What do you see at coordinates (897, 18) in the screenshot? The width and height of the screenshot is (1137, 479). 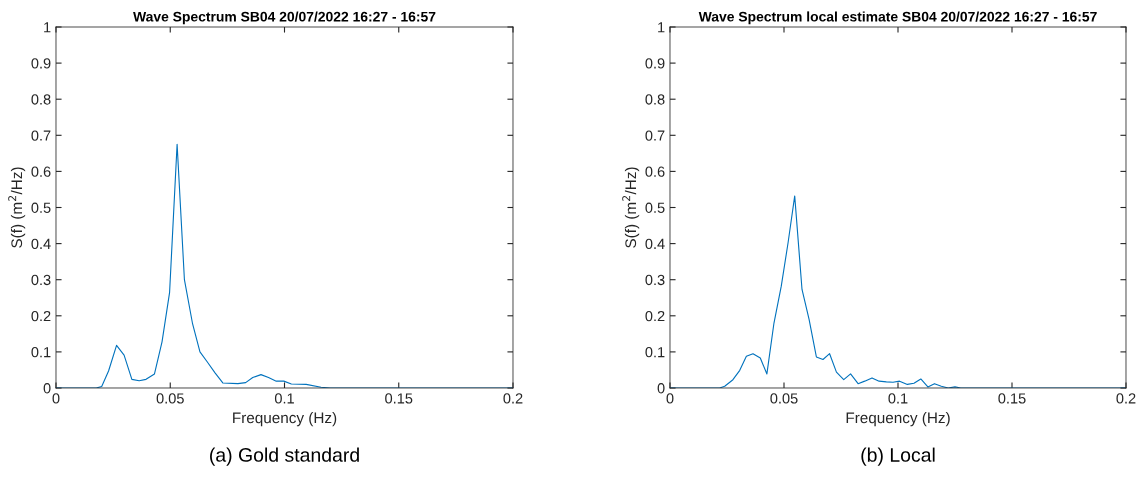 I see `chart-title: Wave Spectrum local estimate SB04 20/07/2022 16:27 - 16:57` at bounding box center [897, 18].